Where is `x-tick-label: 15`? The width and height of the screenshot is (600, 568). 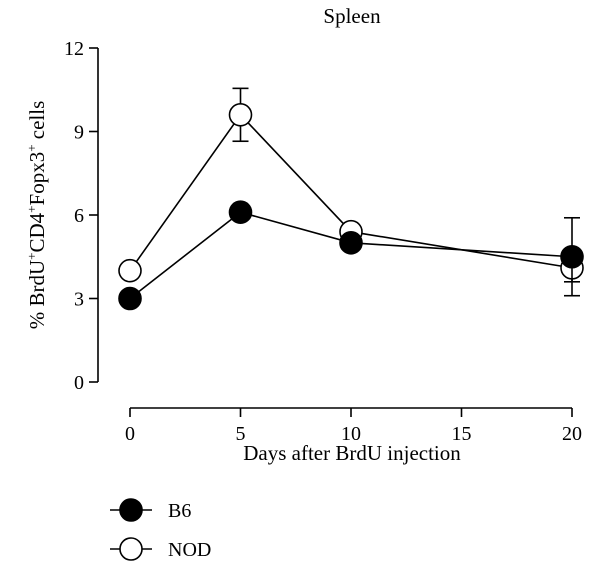
x-tick-label: 15 is located at coordinates (462, 434).